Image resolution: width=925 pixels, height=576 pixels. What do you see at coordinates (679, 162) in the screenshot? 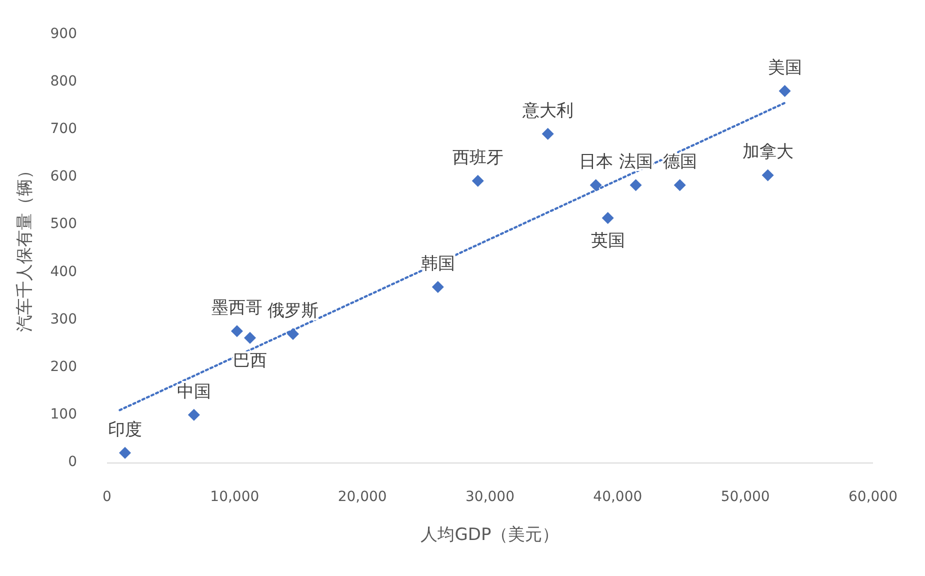
I see `annotation: 德国` at bounding box center [679, 162].